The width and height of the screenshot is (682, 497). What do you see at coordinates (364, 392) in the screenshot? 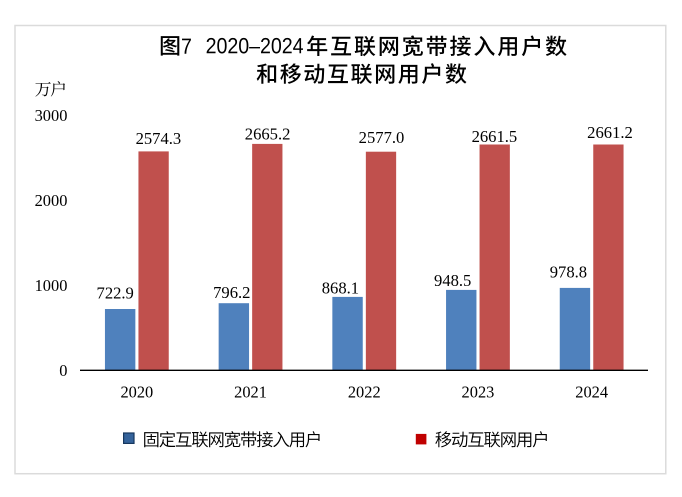
I see `svg-text: 2022` at bounding box center [364, 392].